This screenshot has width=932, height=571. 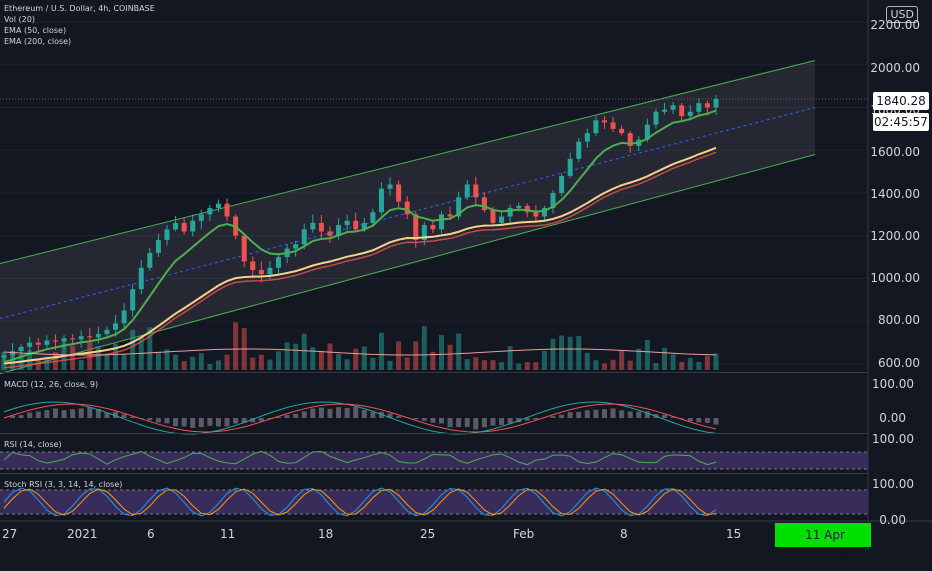 What do you see at coordinates (427, 534) in the screenshot?
I see `time-axis-label: 25` at bounding box center [427, 534].